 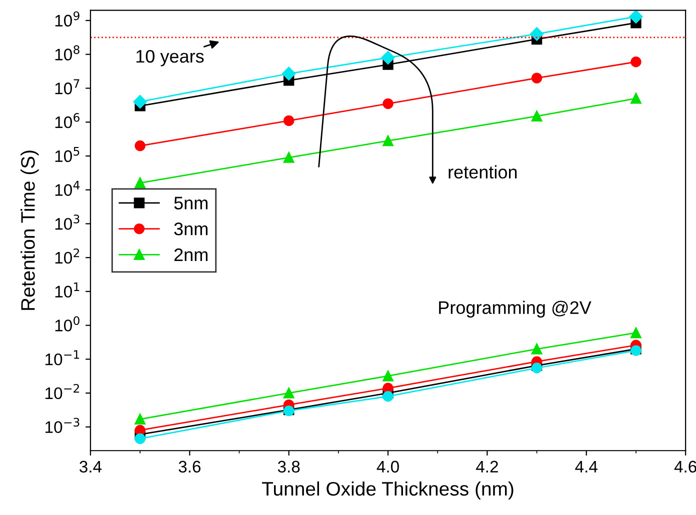 What do you see at coordinates (289, 466) in the screenshot?
I see `x-tick-label: 3.8` at bounding box center [289, 466].